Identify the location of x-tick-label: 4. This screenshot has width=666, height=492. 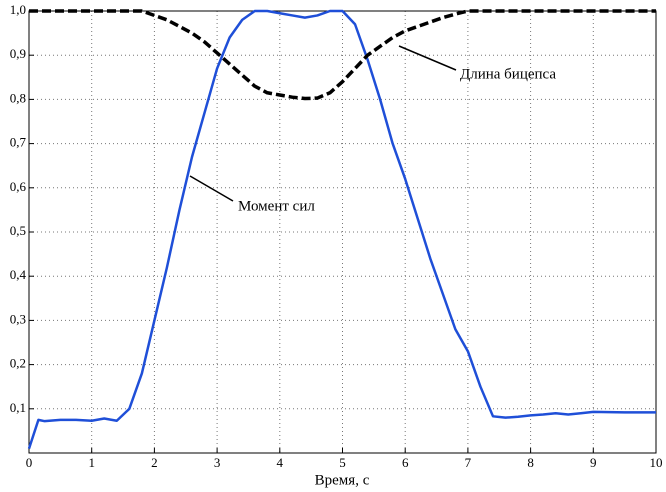
(280, 462).